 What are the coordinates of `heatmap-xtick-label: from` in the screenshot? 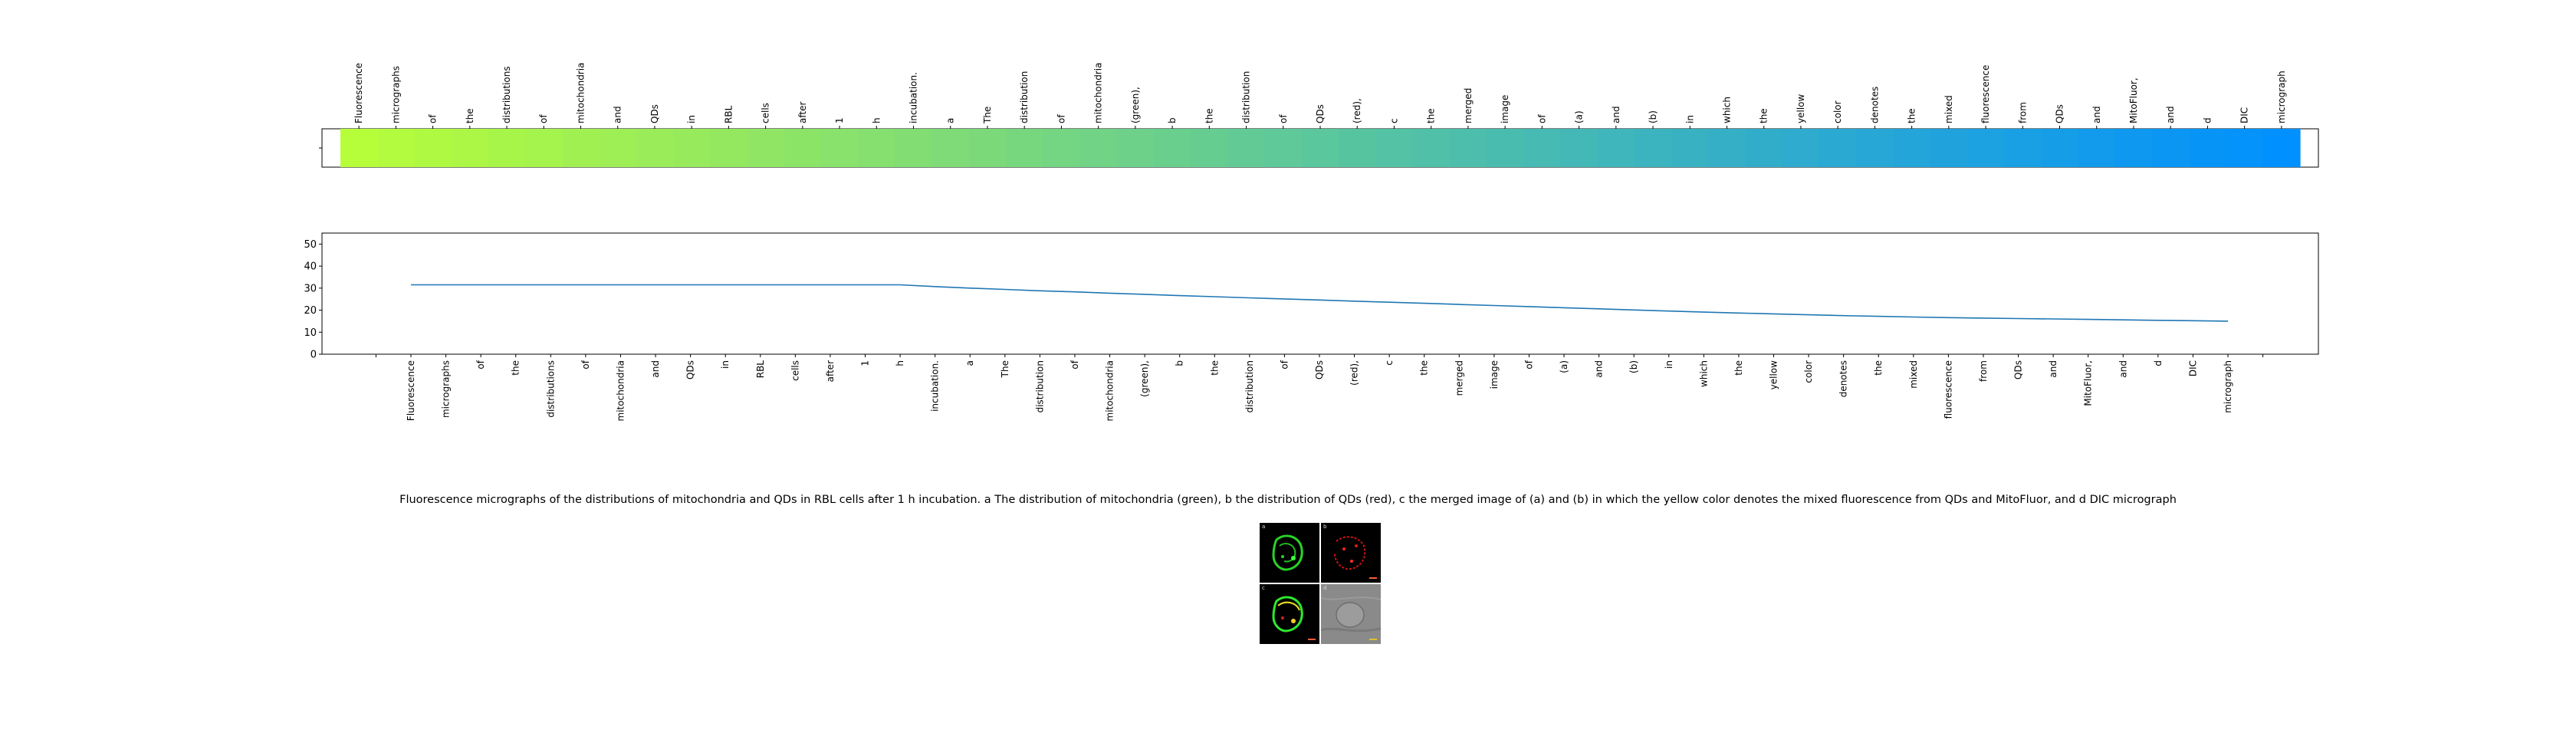 It's located at (2022, 113).